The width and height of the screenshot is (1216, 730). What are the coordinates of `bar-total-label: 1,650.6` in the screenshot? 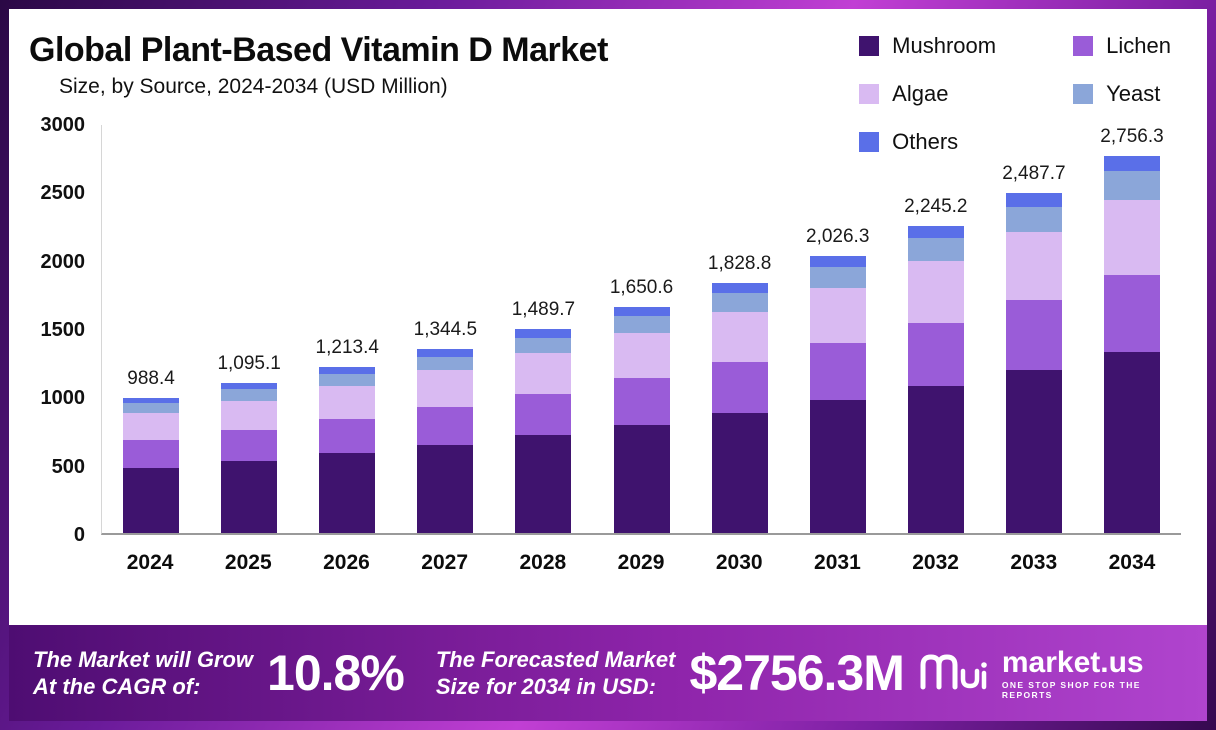 It's located at (641, 288).